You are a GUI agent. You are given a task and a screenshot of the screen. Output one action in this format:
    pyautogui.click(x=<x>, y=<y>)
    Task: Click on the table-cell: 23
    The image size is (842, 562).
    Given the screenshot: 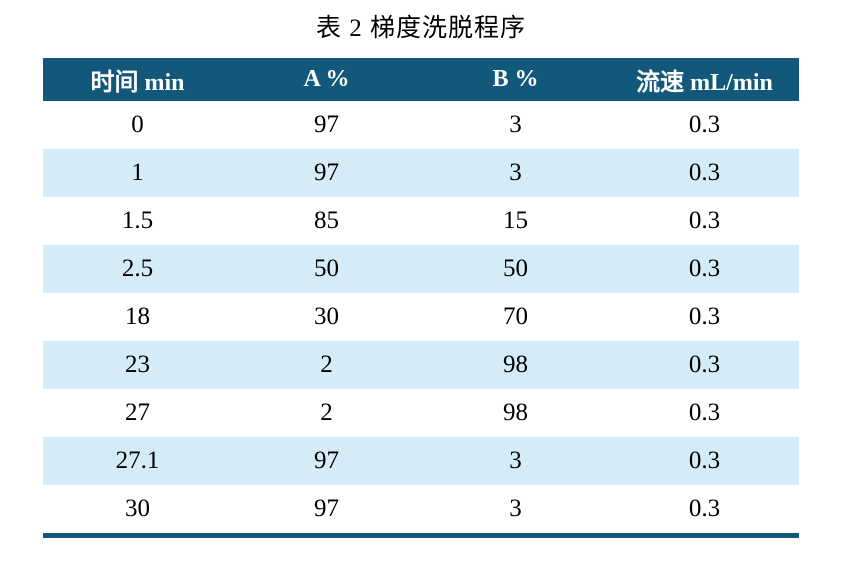 What is the action you would take?
    pyautogui.click(x=137, y=365)
    